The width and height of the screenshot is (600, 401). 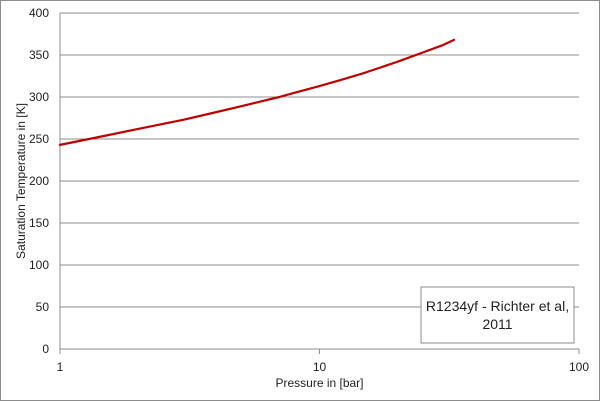 I want to click on x-tick-label: 100, so click(x=579, y=367).